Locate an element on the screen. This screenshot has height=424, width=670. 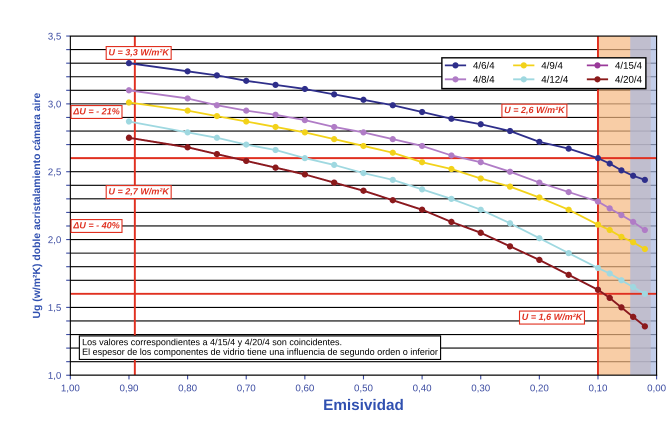
legend-label: 4/8/4 is located at coordinates (483, 79).